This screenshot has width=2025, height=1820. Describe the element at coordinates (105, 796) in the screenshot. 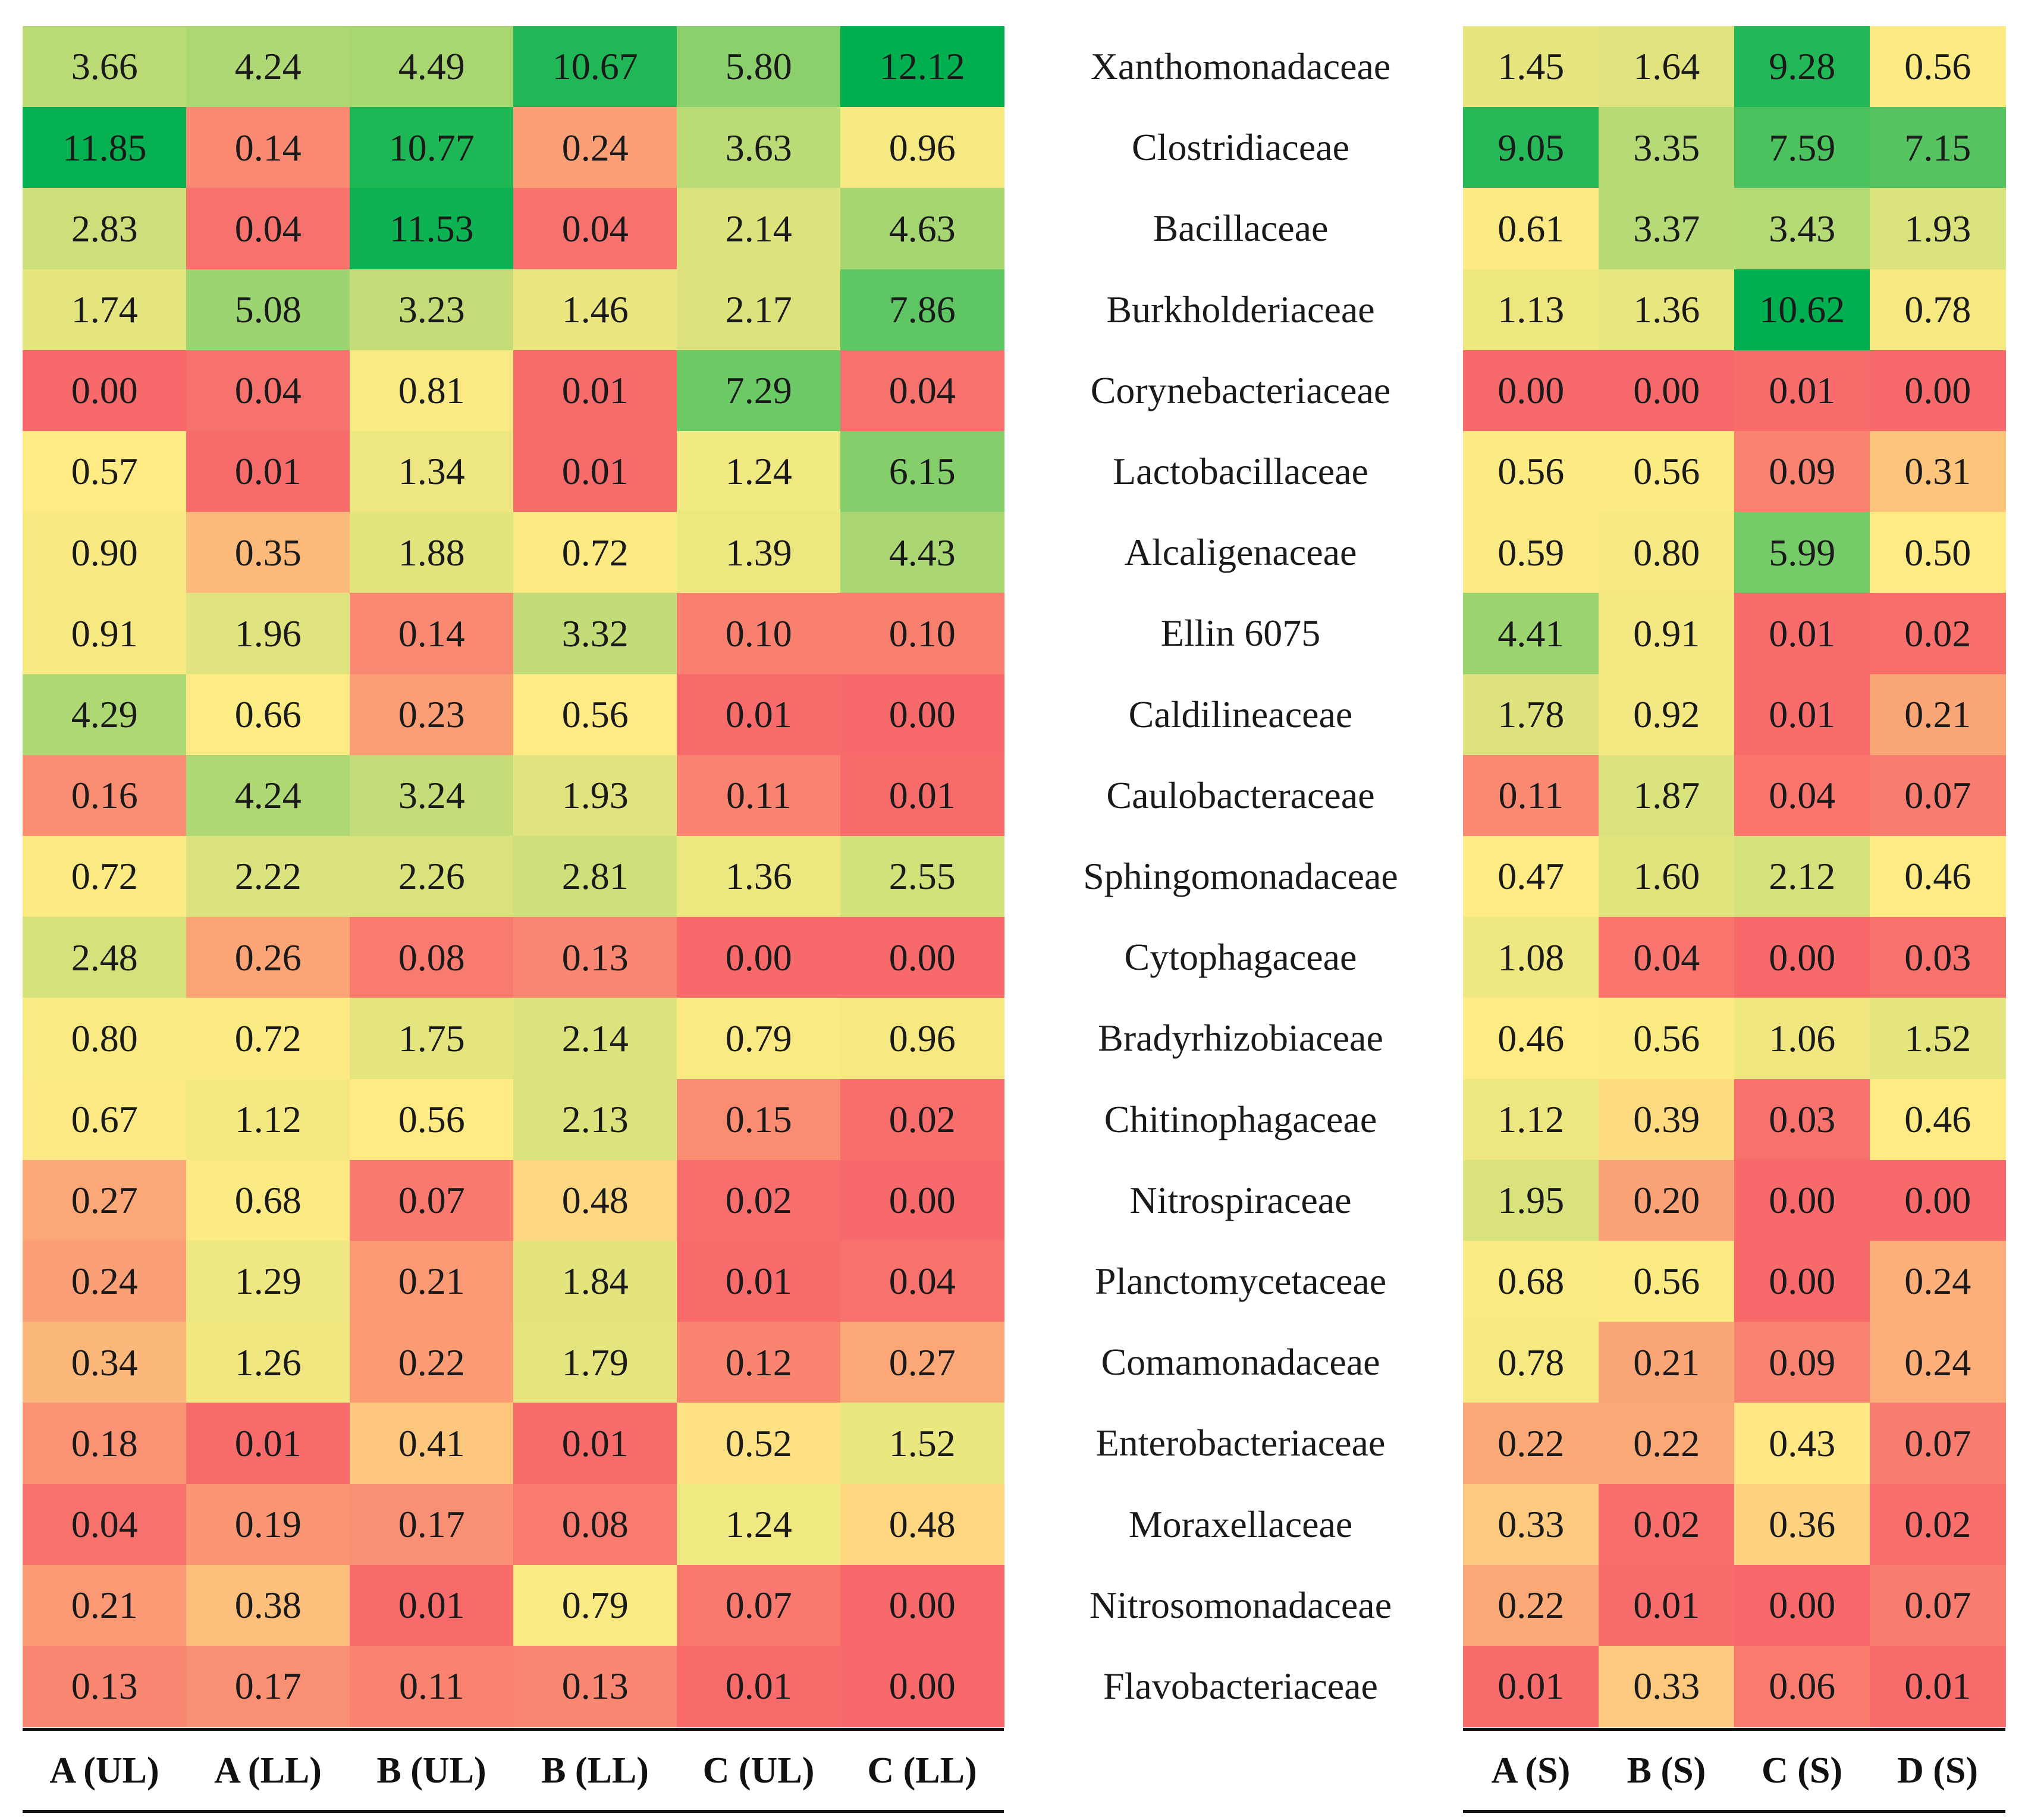

I see `heatmap-cell: 0.16` at that location.